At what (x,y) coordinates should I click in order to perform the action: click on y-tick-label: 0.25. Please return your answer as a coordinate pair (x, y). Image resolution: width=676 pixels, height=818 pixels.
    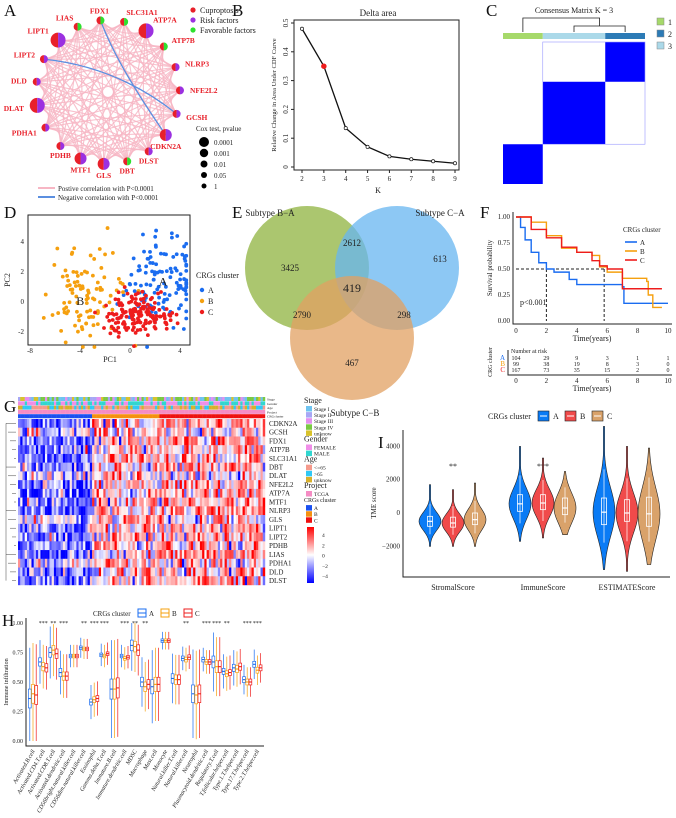
    Looking at the image, I should click on (18, 713).